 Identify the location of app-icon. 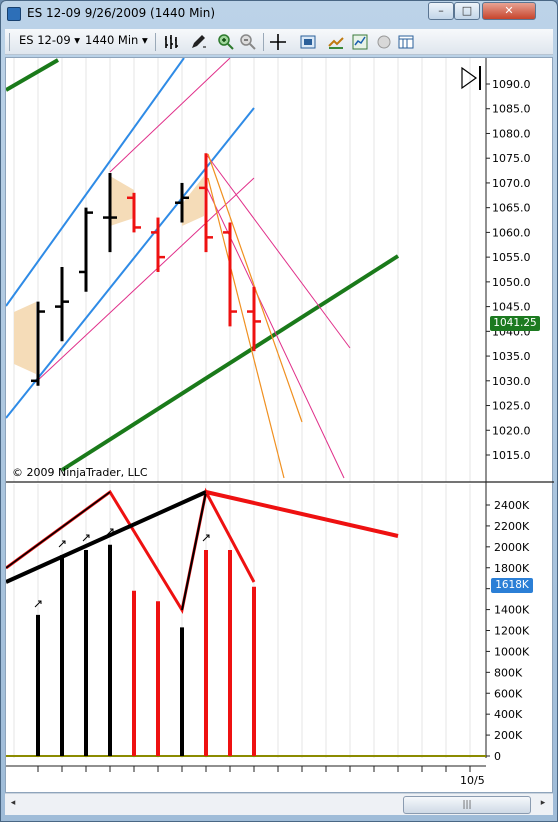
(14, 14).